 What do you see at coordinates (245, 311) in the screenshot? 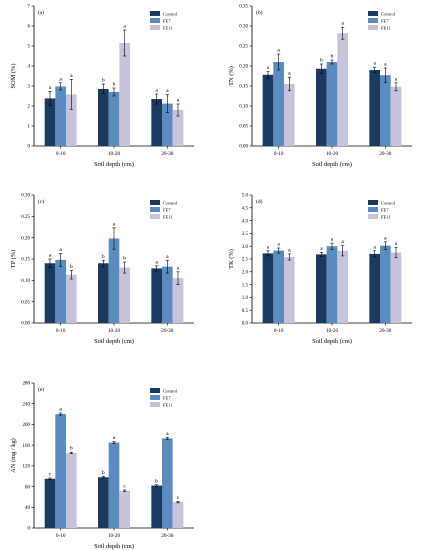
I see `y-tick-label: 0.5` at bounding box center [245, 311].